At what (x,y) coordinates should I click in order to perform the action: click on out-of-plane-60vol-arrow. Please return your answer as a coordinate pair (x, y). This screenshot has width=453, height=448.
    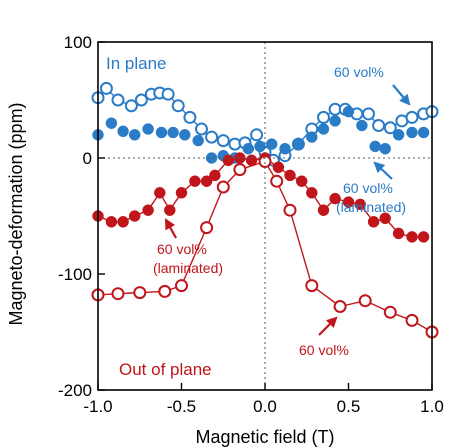
    Looking at the image, I should click on (328, 326).